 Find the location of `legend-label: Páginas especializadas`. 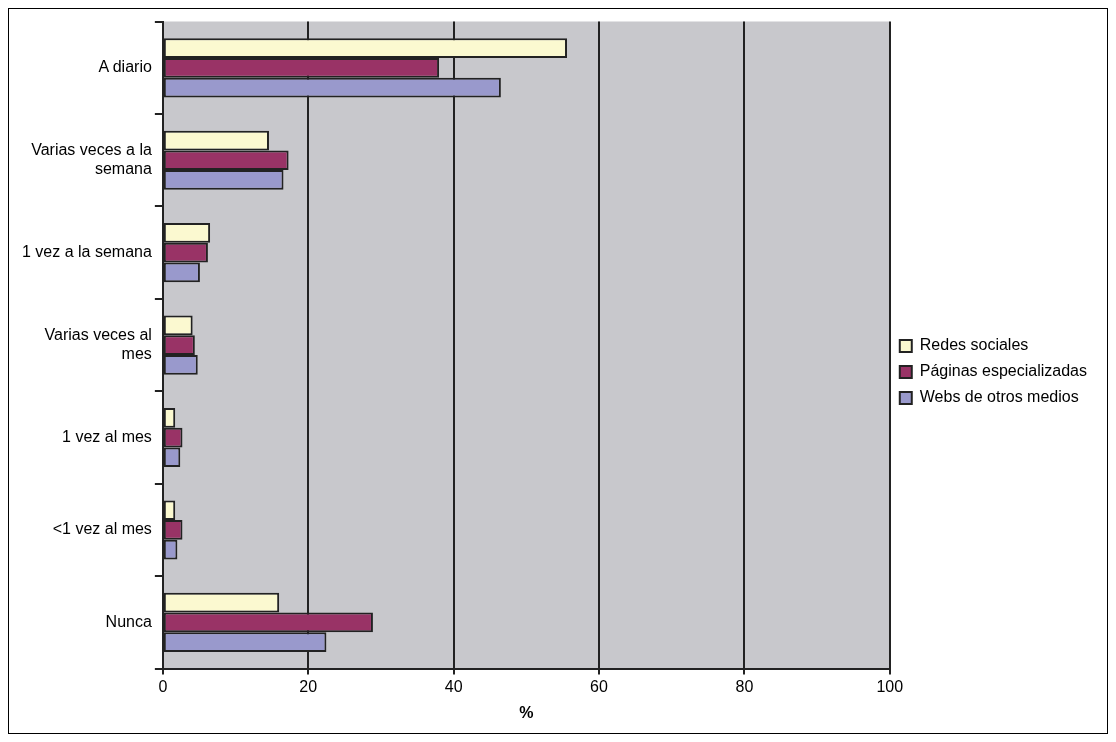

legend-label: Páginas especializadas is located at coordinates (1003, 371).